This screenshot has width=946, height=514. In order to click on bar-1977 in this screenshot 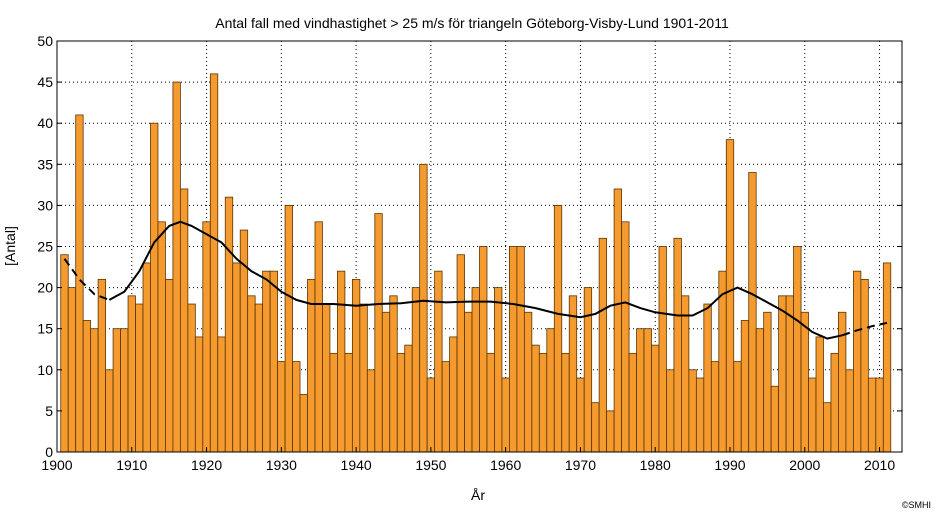, I will do `click(632, 402)`.